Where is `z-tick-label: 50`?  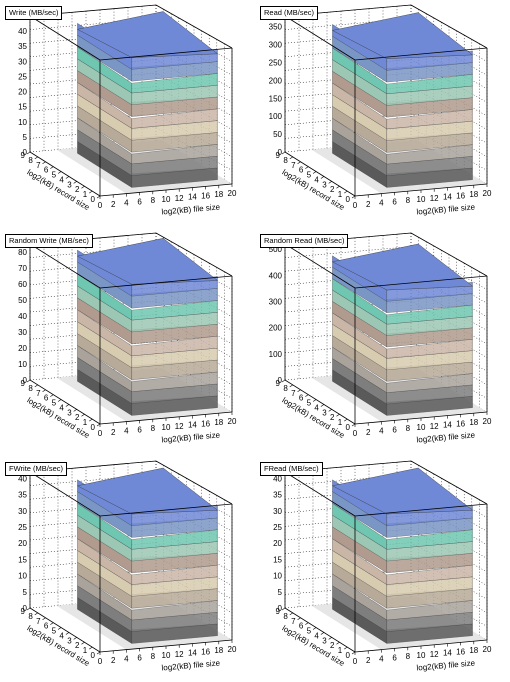
z-tick-label: 50 is located at coordinates (277, 134).